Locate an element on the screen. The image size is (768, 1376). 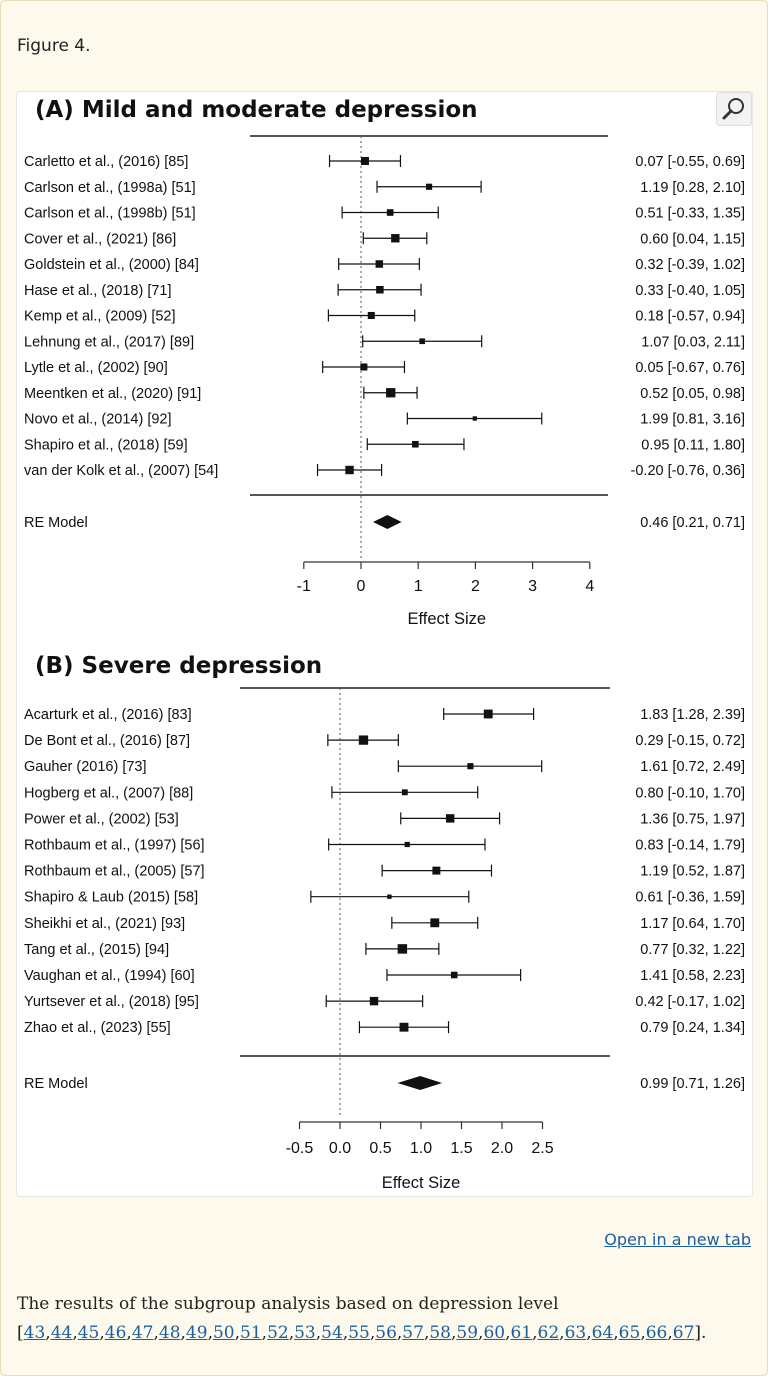
magnify-icon is located at coordinates (733, 109).